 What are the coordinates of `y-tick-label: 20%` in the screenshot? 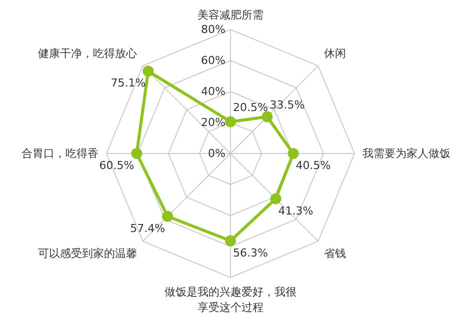 It's located at (213, 122).